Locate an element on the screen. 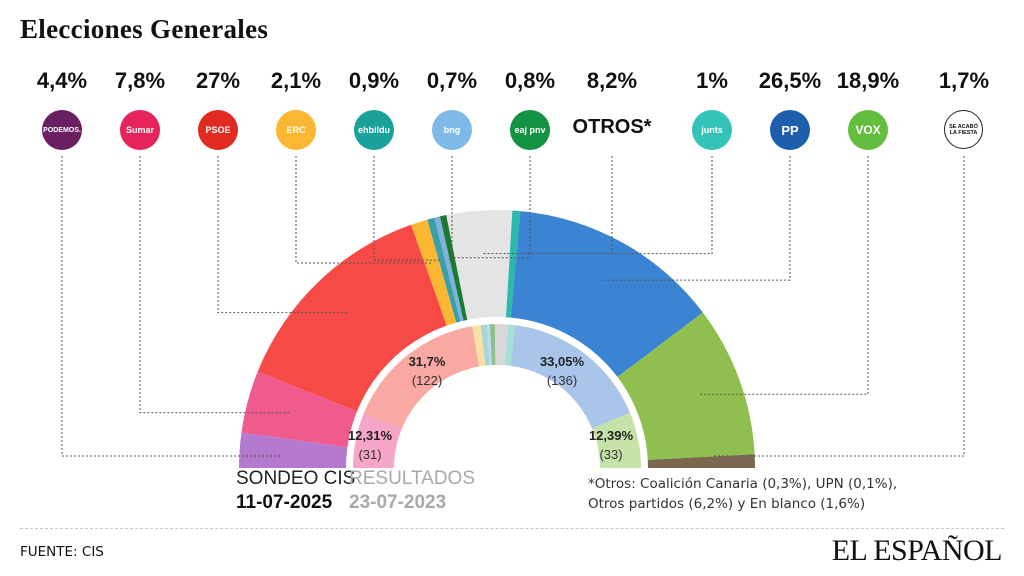  inner-caption-line1: RESULTADOS is located at coordinates (412, 478).